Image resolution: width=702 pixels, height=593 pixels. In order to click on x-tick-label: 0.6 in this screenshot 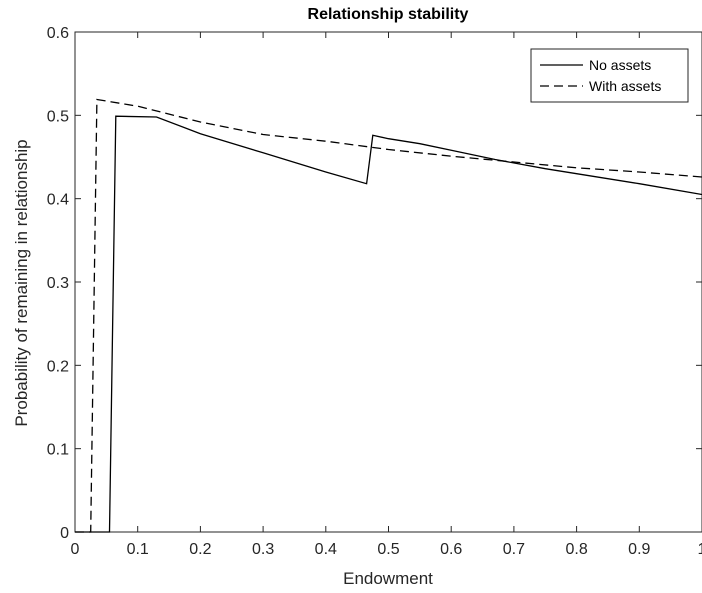, I will do `click(451, 549)`.